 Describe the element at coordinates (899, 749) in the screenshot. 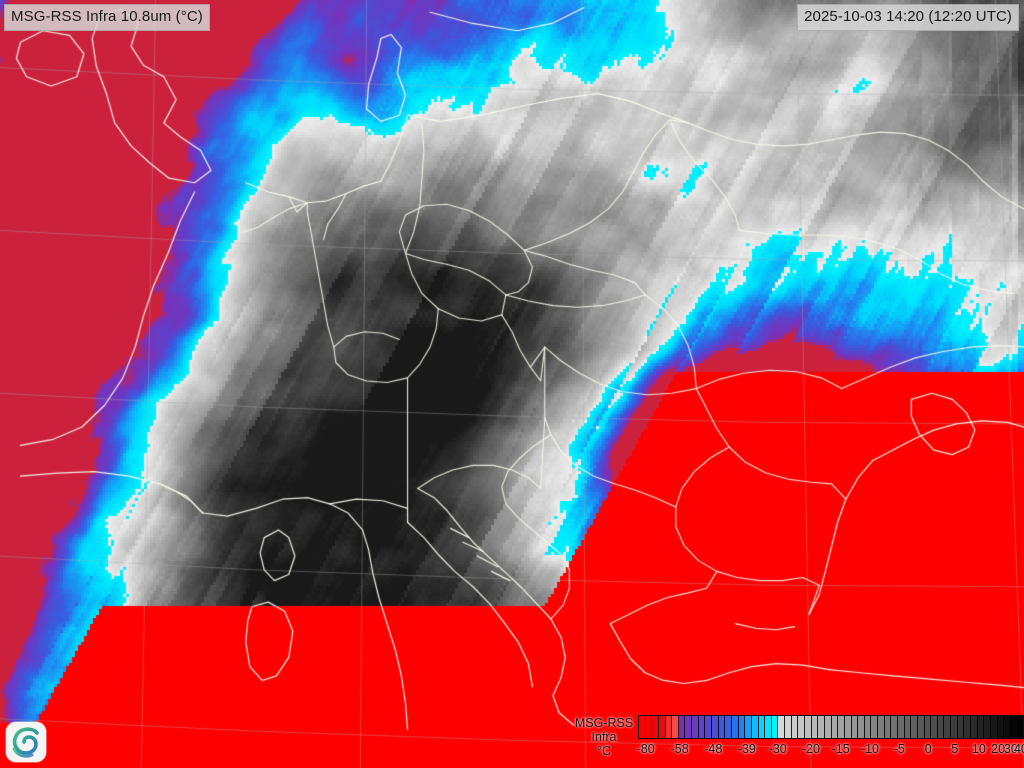

I see `legend-tick: -5` at that location.